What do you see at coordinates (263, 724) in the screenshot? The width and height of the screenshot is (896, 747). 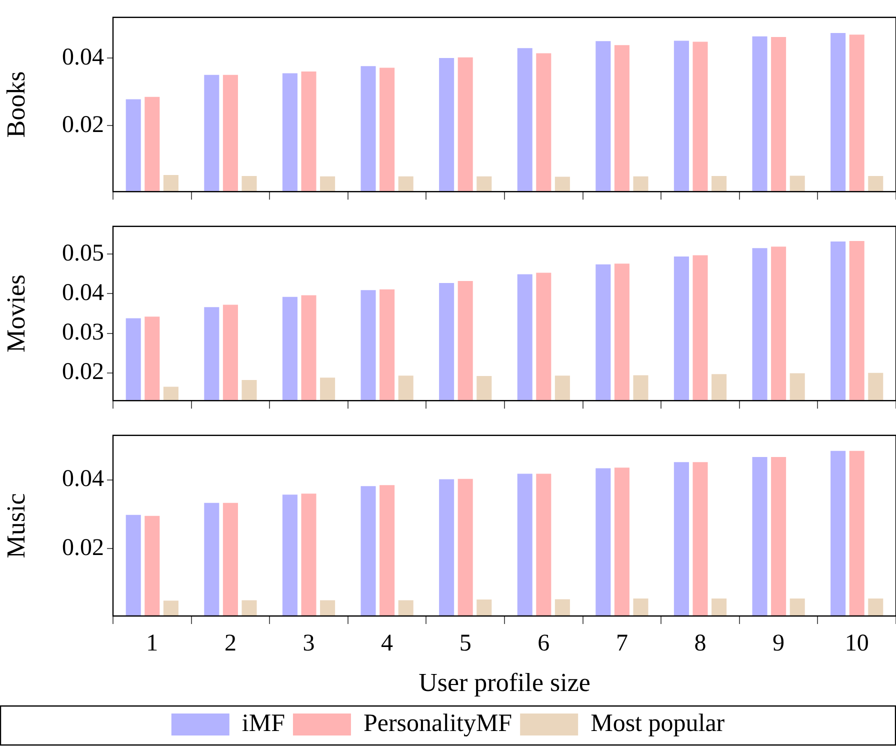 I see `legend-label: iMF` at bounding box center [263, 724].